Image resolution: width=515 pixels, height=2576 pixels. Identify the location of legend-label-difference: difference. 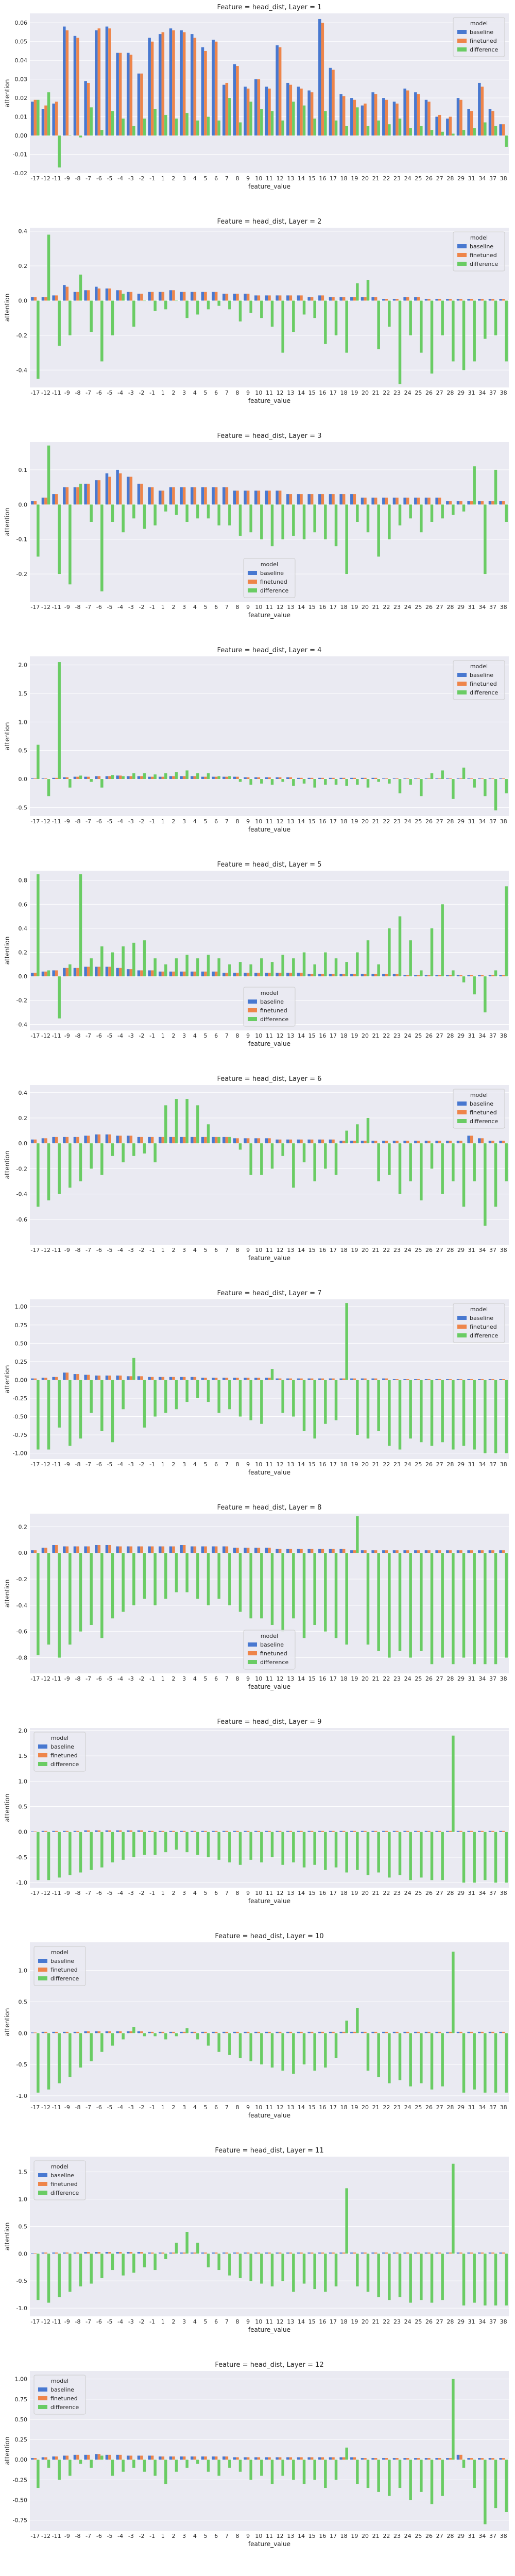
(64, 1978).